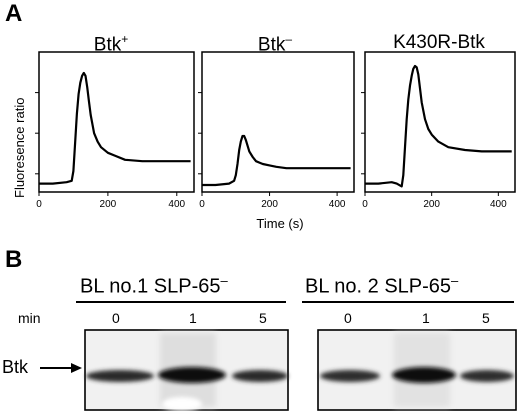 This screenshot has height=414, width=520. What do you see at coordinates (29, 318) in the screenshot?
I see `min-row-label: min` at bounding box center [29, 318].